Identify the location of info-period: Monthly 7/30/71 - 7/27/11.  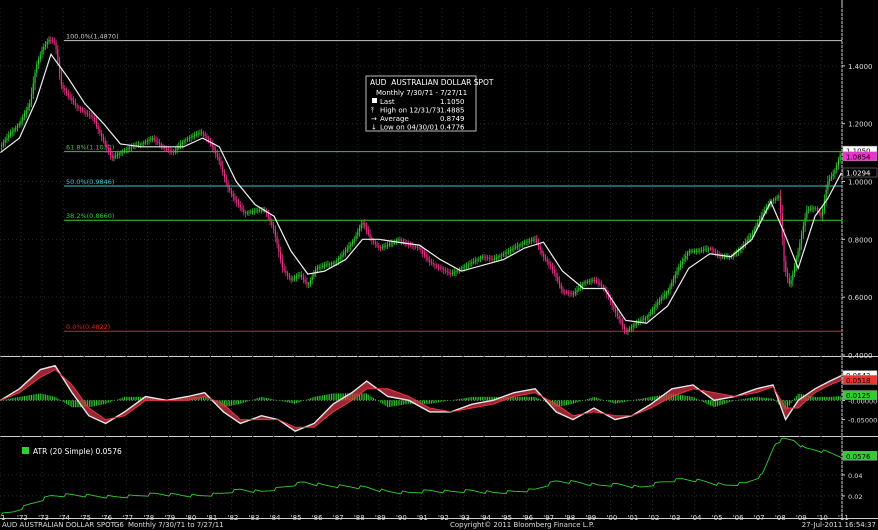
(421, 93).